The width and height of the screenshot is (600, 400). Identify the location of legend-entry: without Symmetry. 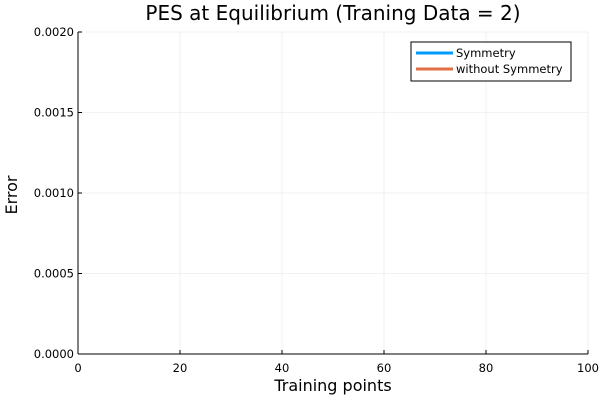
(509, 69).